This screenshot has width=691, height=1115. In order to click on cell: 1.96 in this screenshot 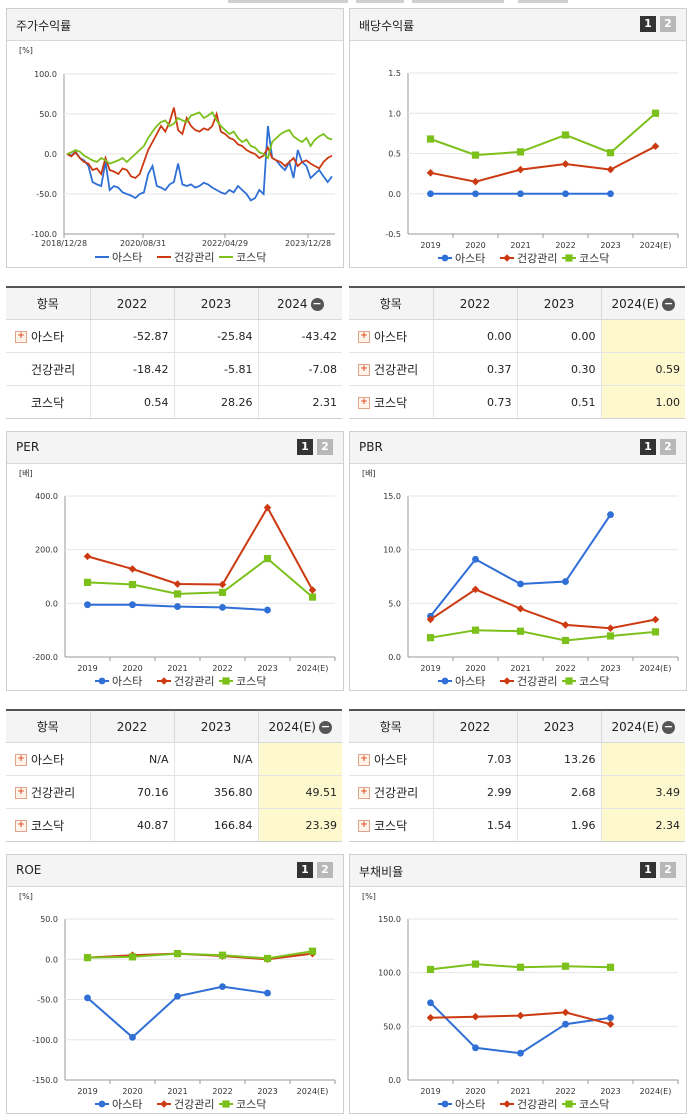, I will do `click(558, 824)`.